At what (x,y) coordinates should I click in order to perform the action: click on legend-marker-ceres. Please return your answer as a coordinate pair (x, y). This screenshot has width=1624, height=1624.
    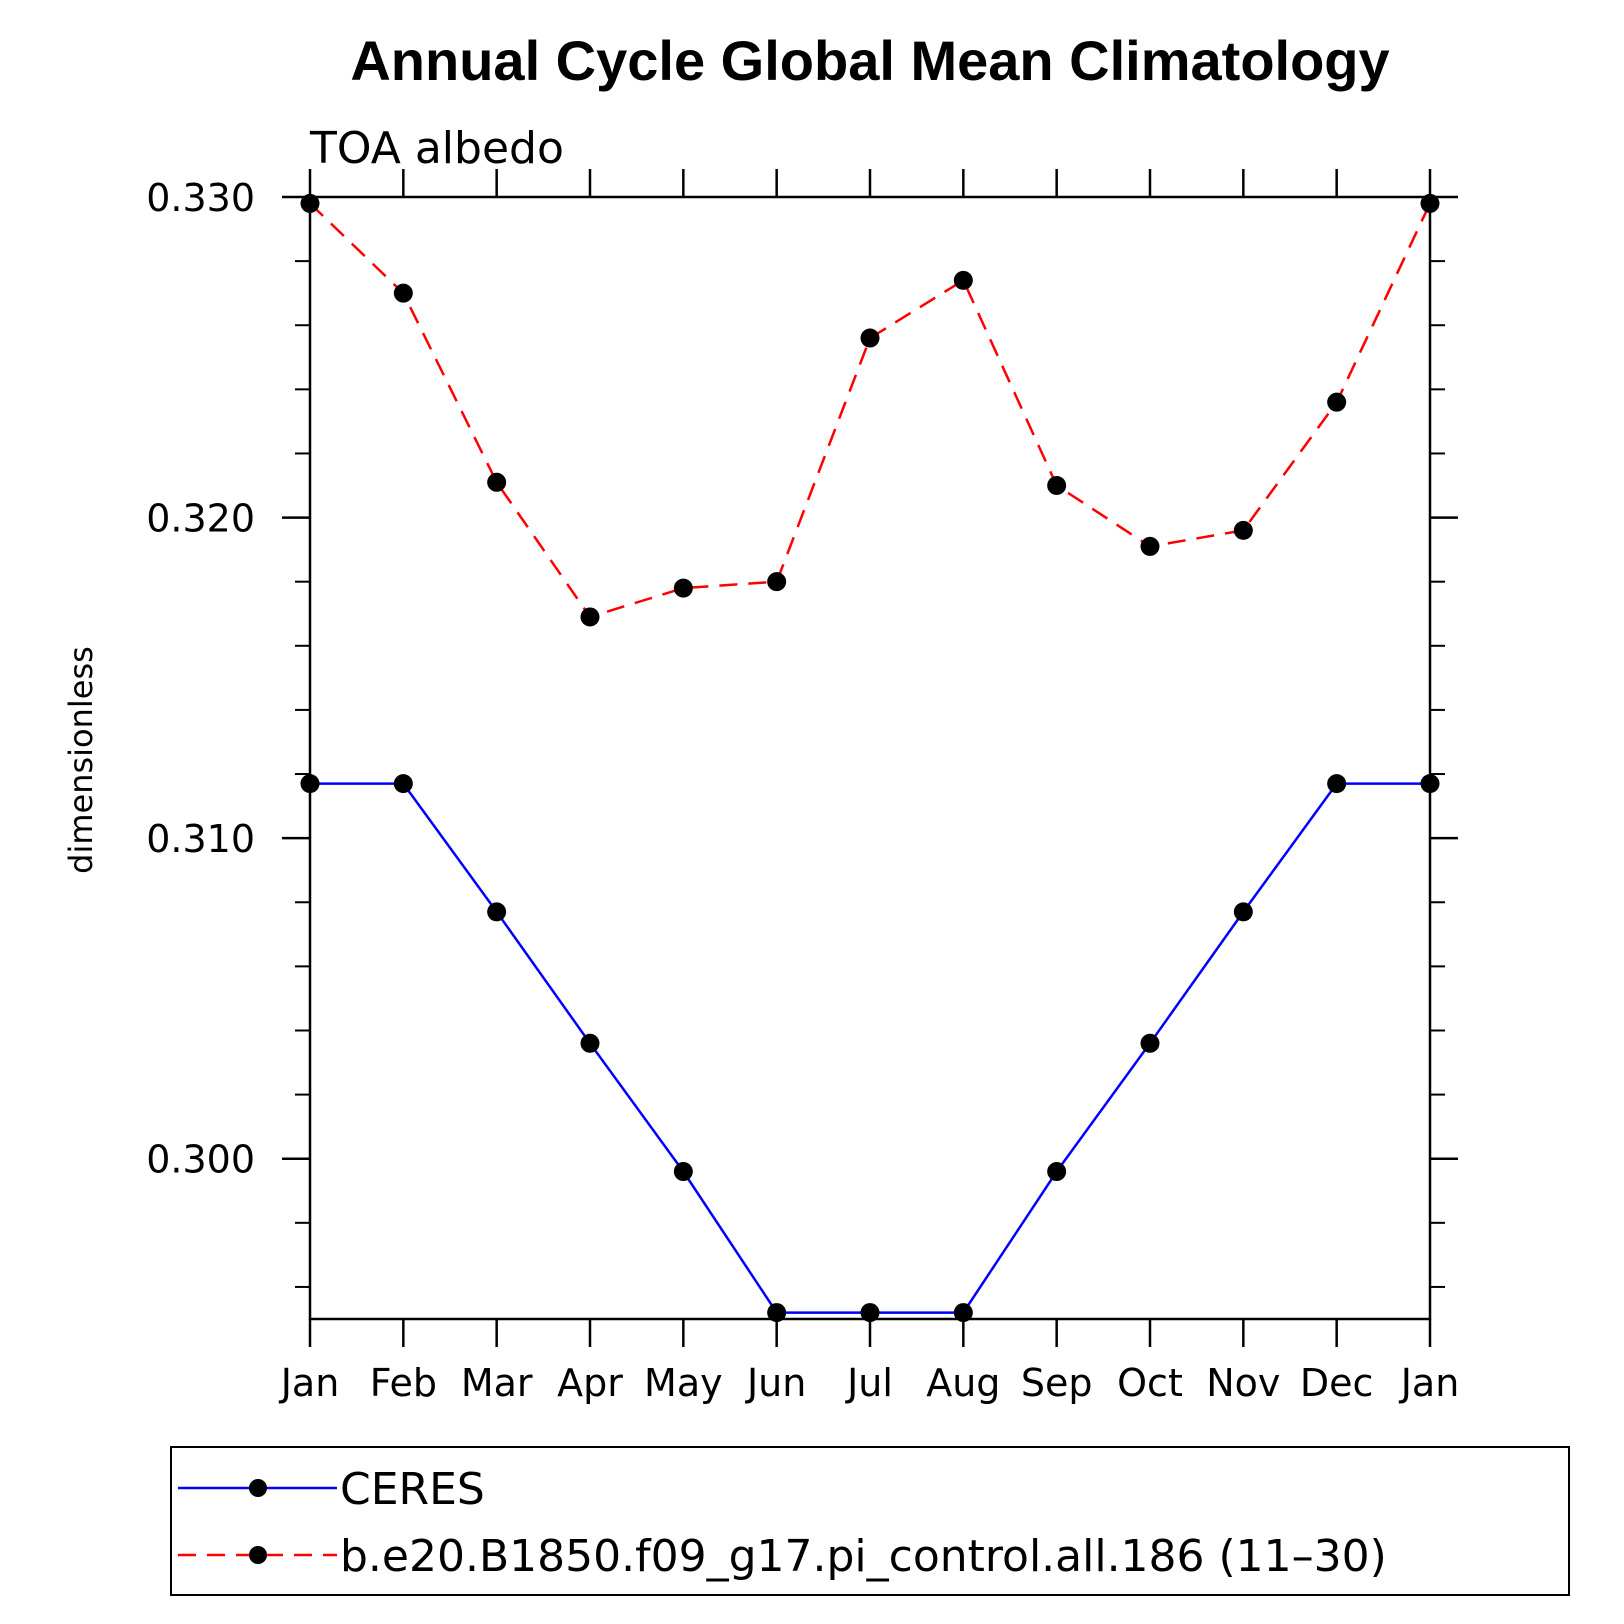
    Looking at the image, I should click on (258, 1488).